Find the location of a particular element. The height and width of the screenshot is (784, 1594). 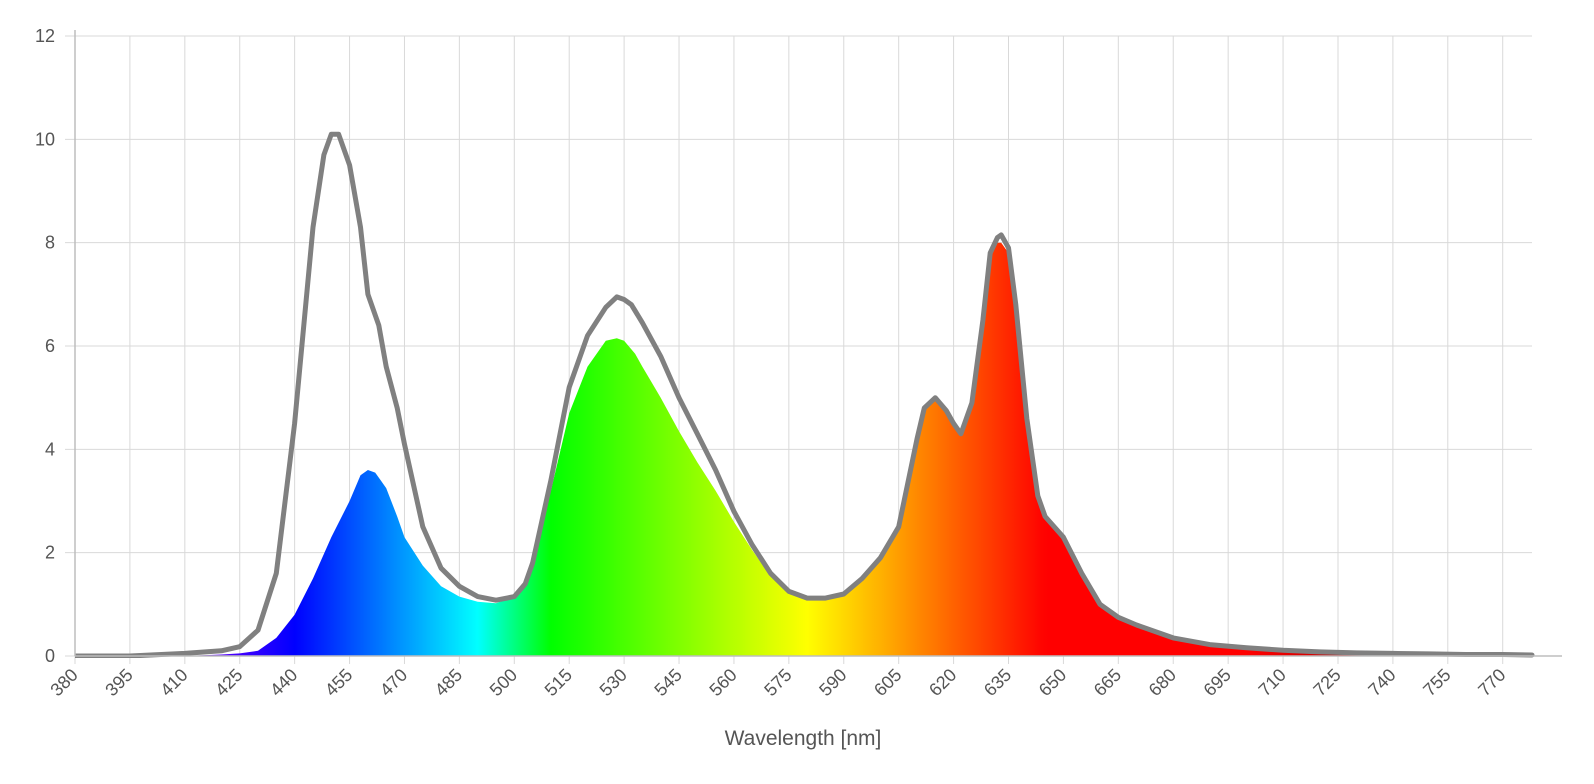

x-axis-title: Wavelength [nm] is located at coordinates (803, 738).